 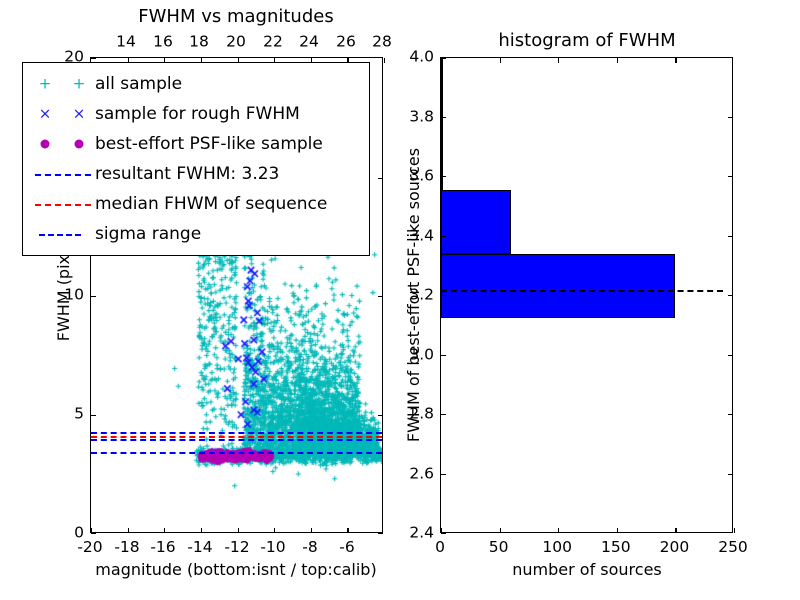 I want to click on dashed-line-icon, so click(x=63, y=174).